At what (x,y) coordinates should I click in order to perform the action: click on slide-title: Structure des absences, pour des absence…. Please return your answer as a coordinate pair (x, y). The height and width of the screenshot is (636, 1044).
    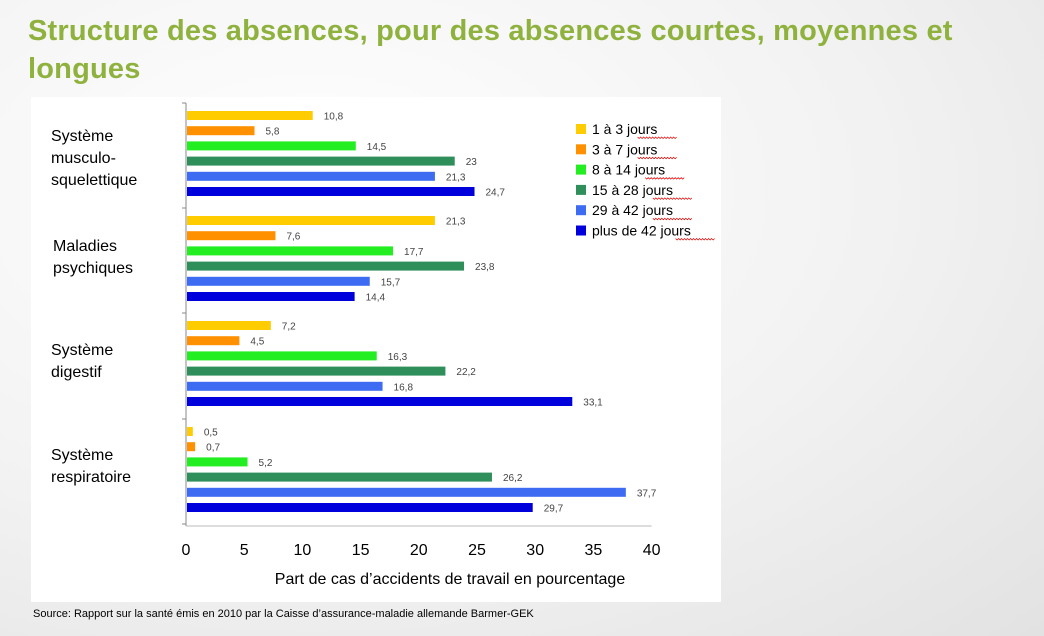
    Looking at the image, I should click on (490, 50).